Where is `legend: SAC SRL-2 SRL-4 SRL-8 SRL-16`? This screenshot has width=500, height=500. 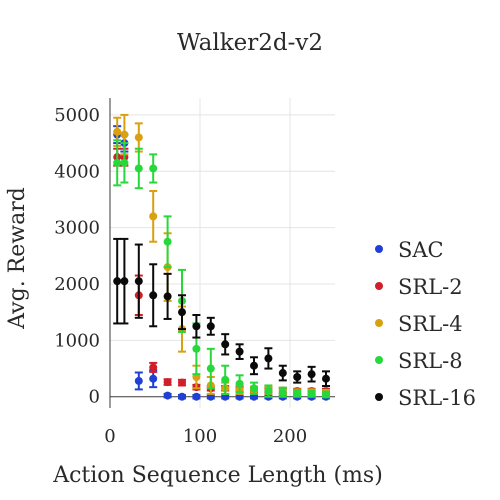 legend: SAC SRL-2 SRL-4 SRL-8 SRL-16 is located at coordinates (425, 324).